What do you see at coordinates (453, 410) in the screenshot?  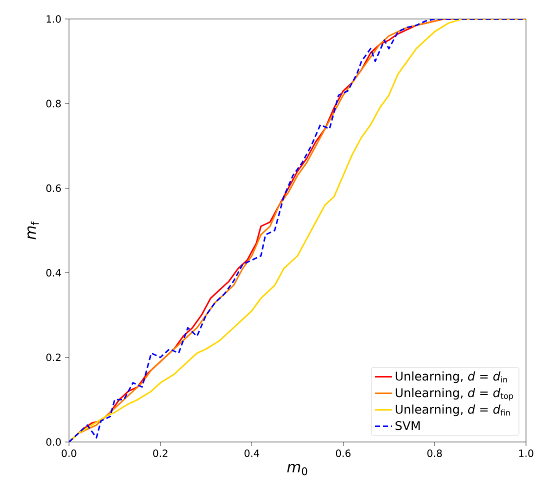 I see `legend-label: Unlearning, d = d$_{fin}$` at bounding box center [453, 410].